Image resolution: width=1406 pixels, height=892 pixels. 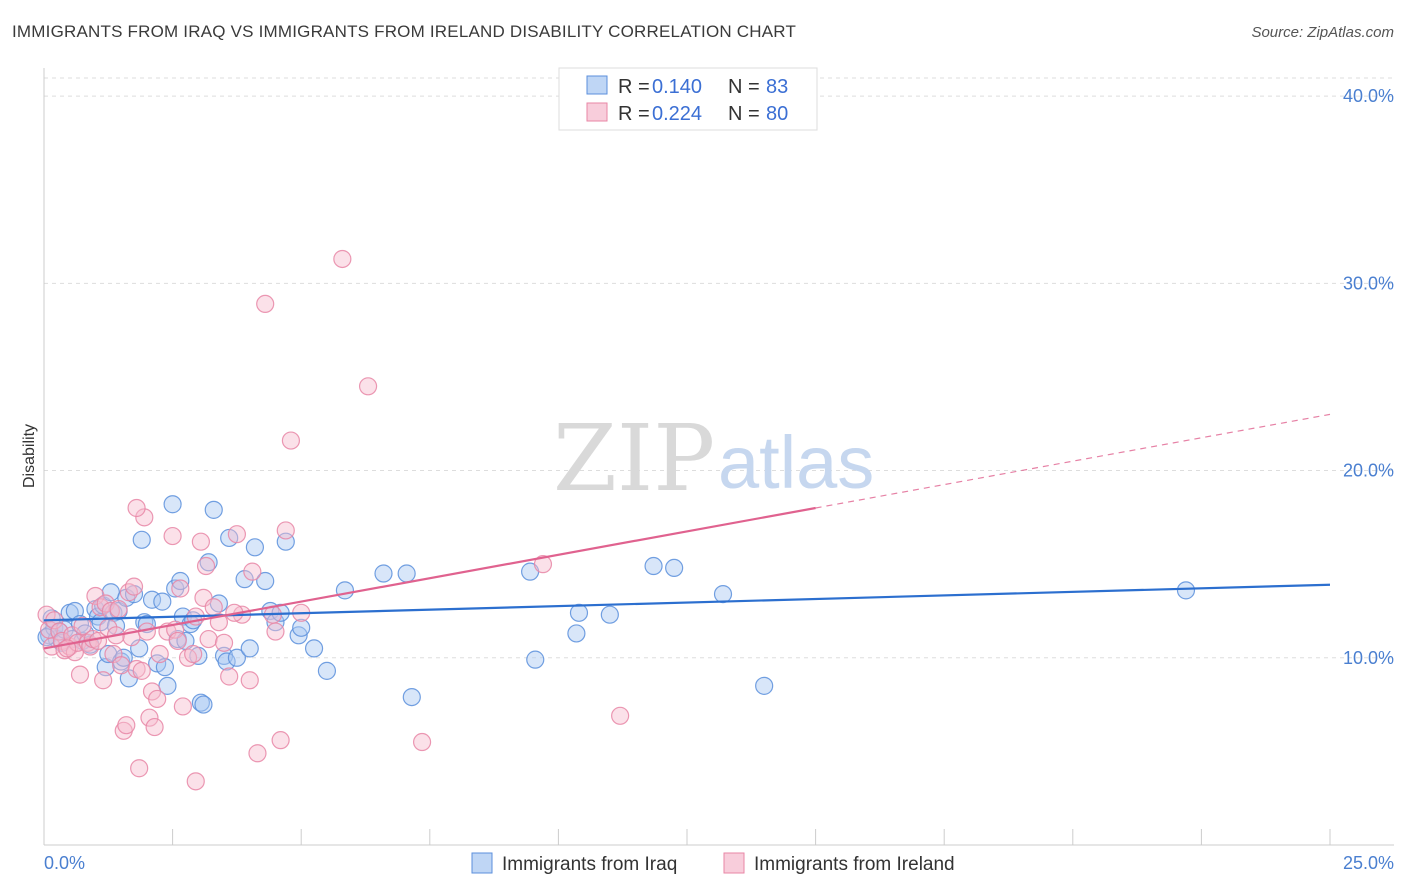 What do you see at coordinates (734, 863) in the screenshot?
I see `bottom-legend-swatch-ireland` at bounding box center [734, 863].